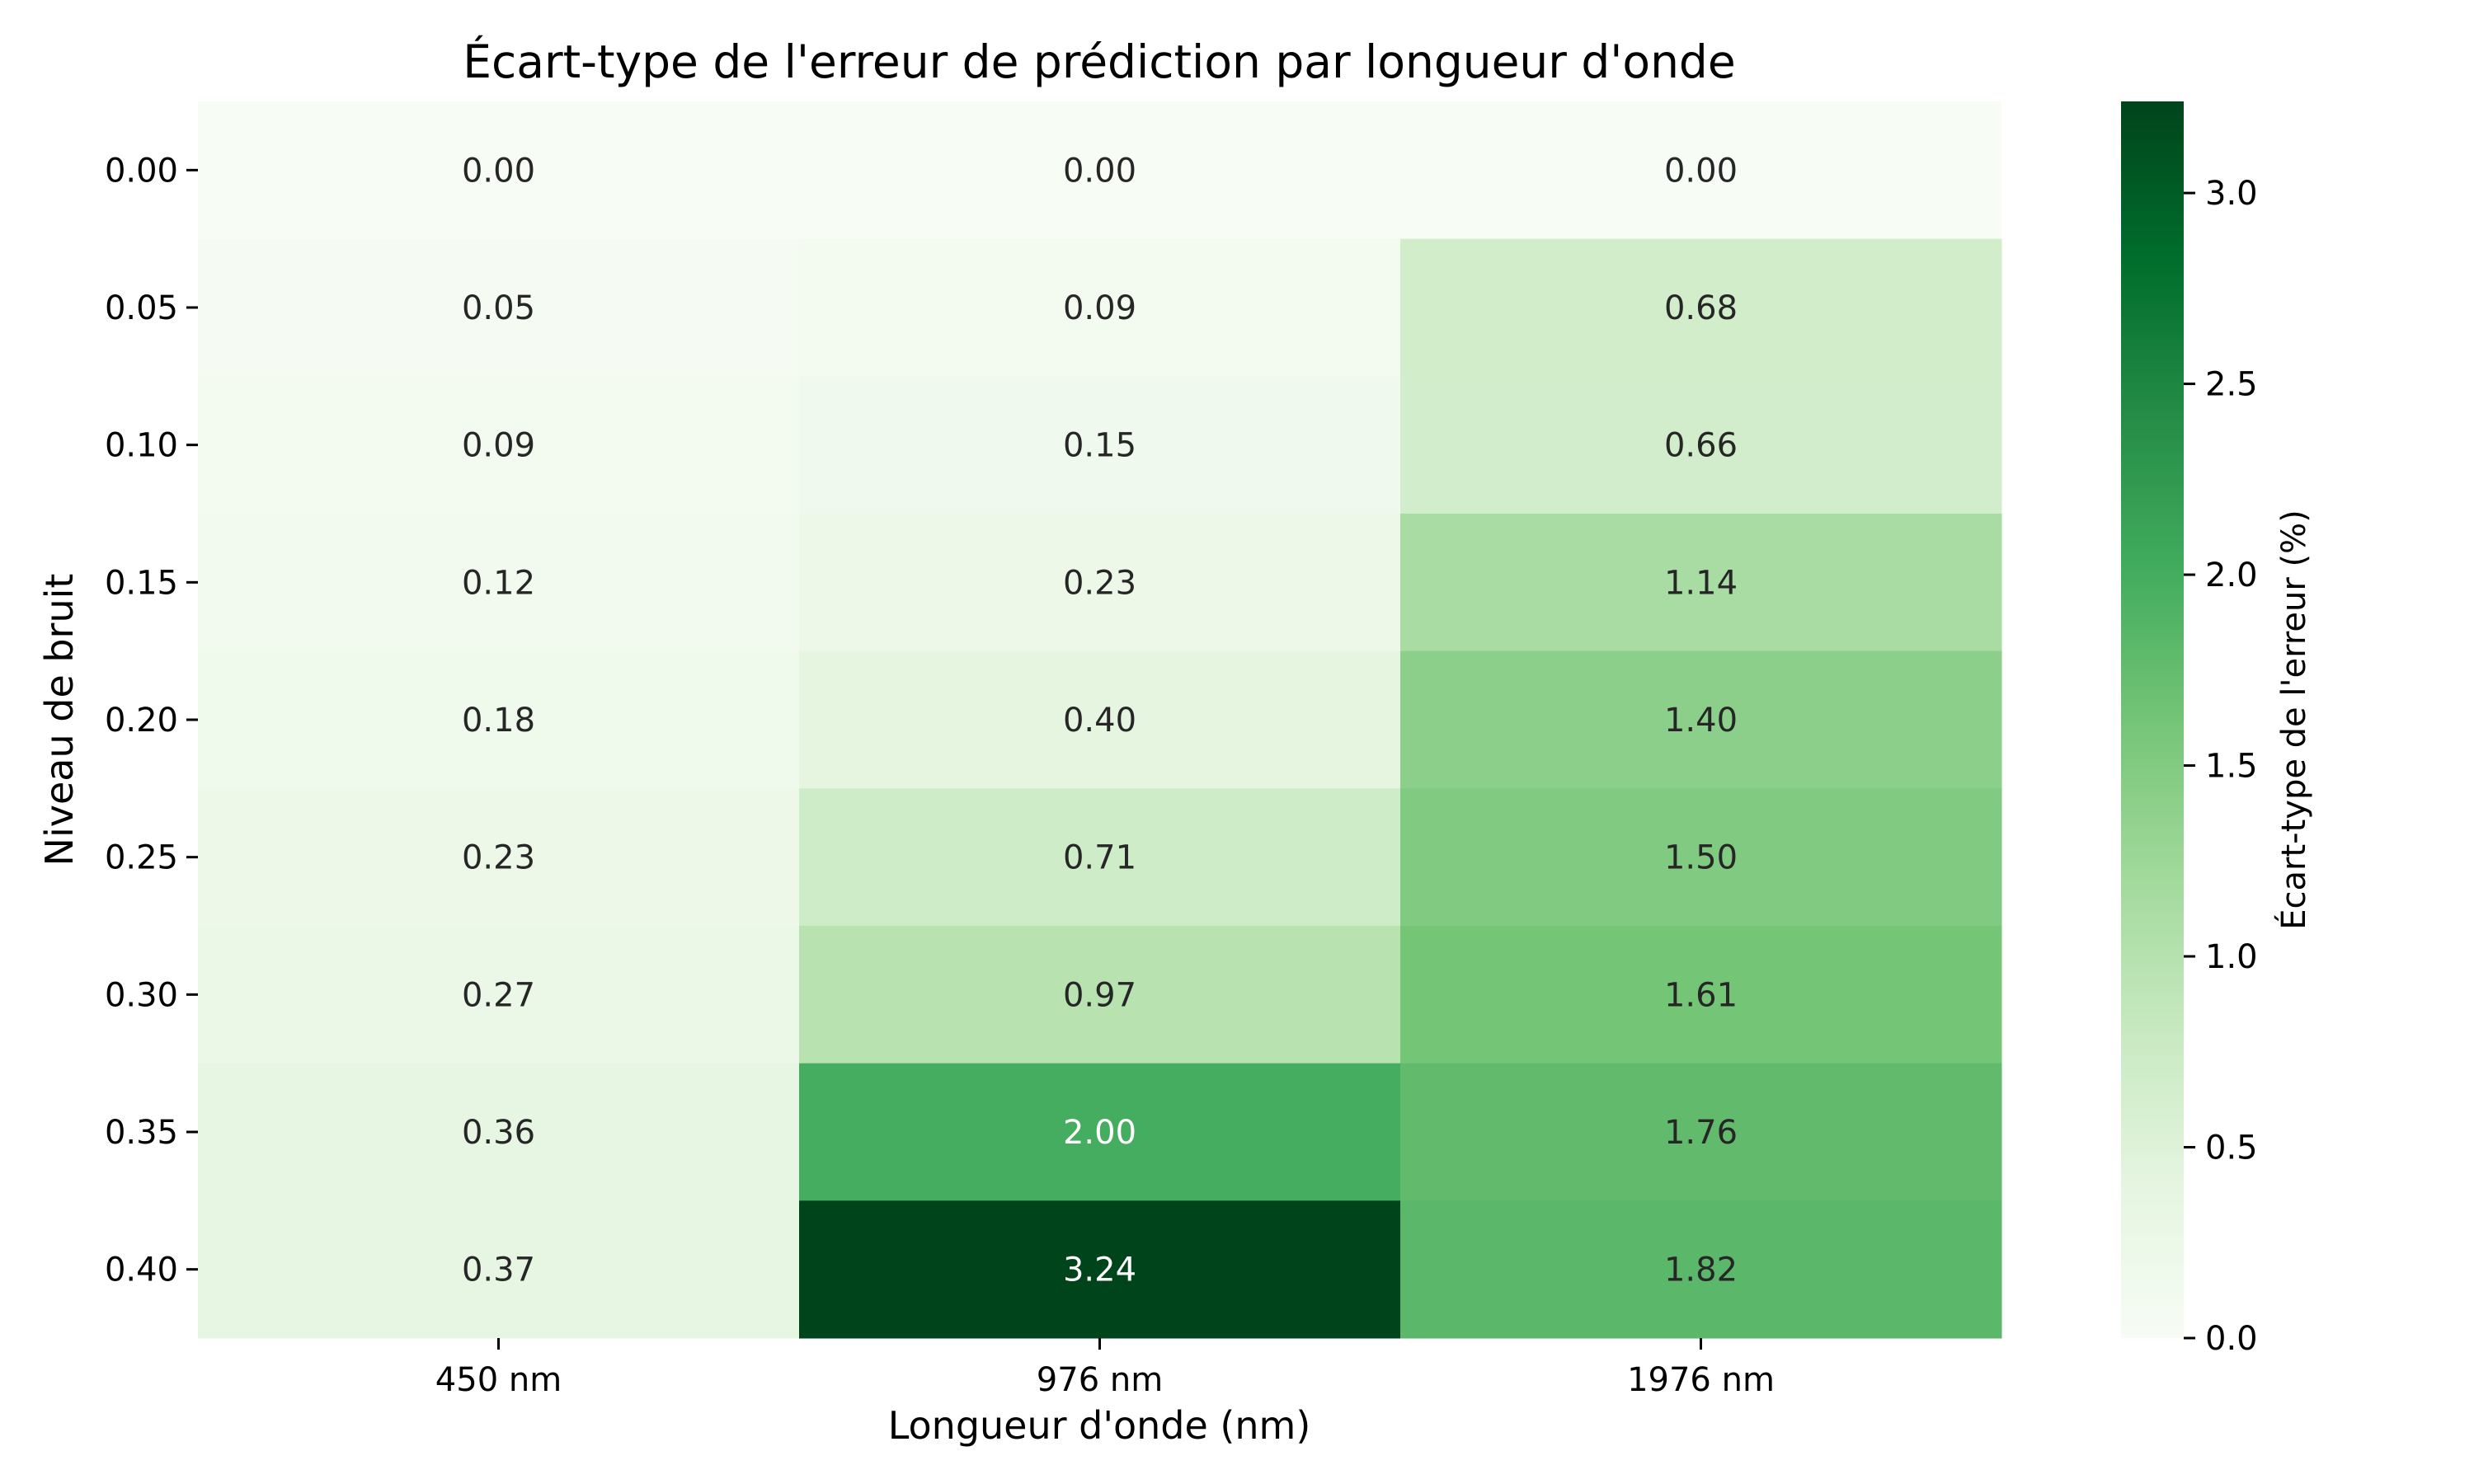  What do you see at coordinates (141, 446) in the screenshot?
I see `y-tick-label: 0.10` at bounding box center [141, 446].